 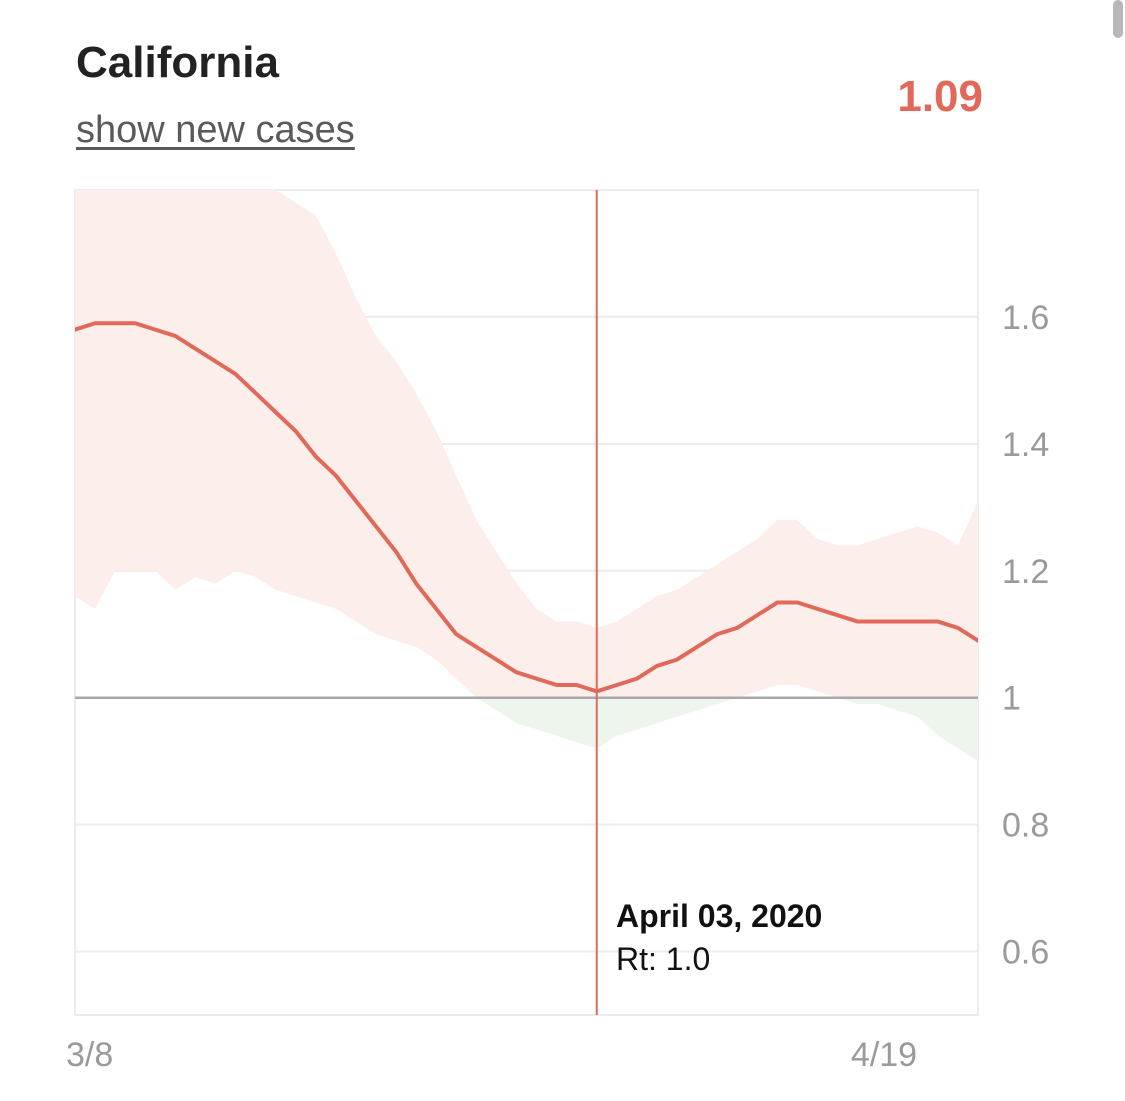 What do you see at coordinates (1118, 19) in the screenshot?
I see `scrollbar` at bounding box center [1118, 19].